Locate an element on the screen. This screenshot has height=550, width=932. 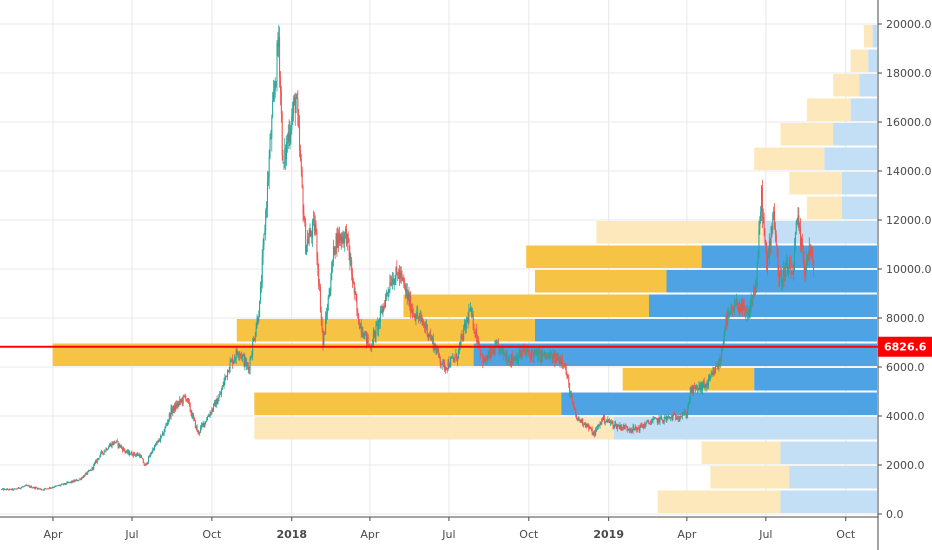
time-axis: Apr Jul Oct 2018 Apr Jul Oct 2019 Apr Jul Oct is located at coordinates (439, 528).